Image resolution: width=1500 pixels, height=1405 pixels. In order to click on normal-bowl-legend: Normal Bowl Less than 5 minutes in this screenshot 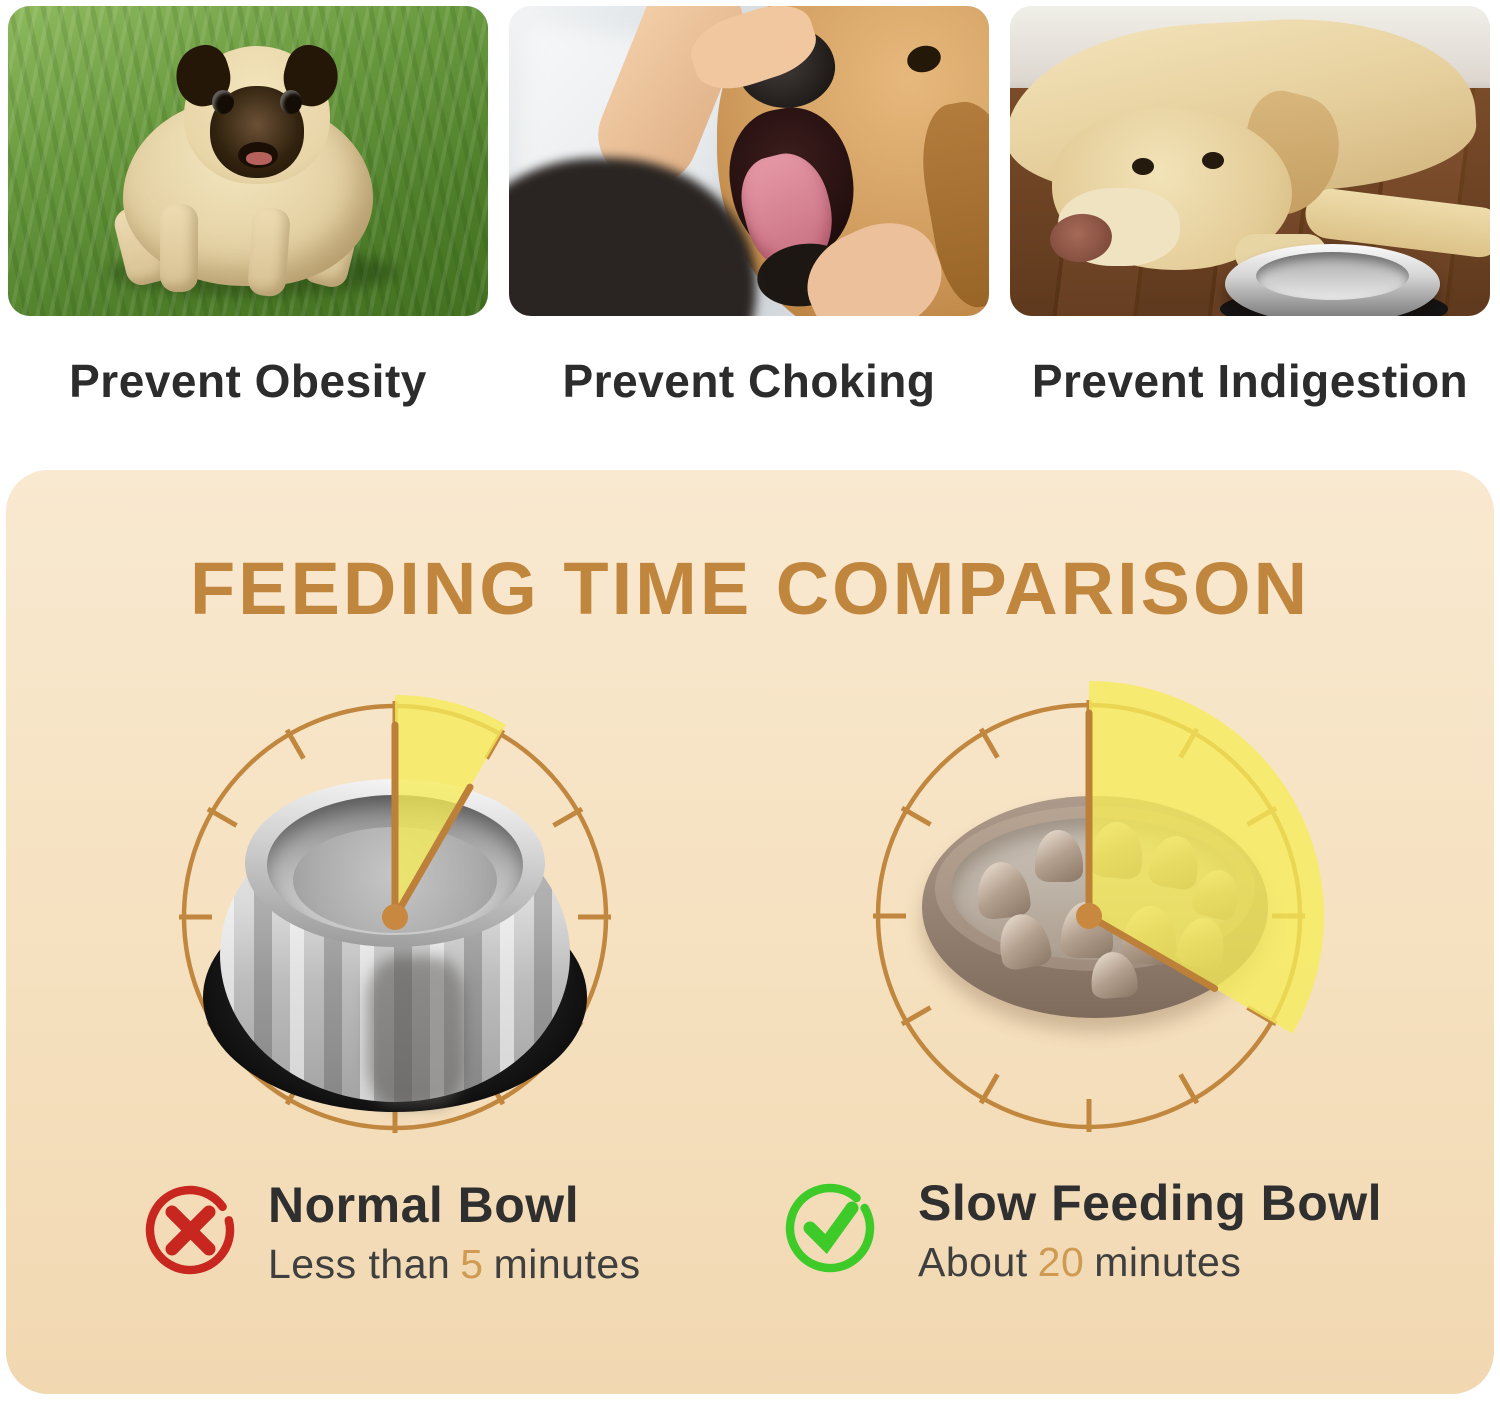, I will do `click(391, 1233)`.